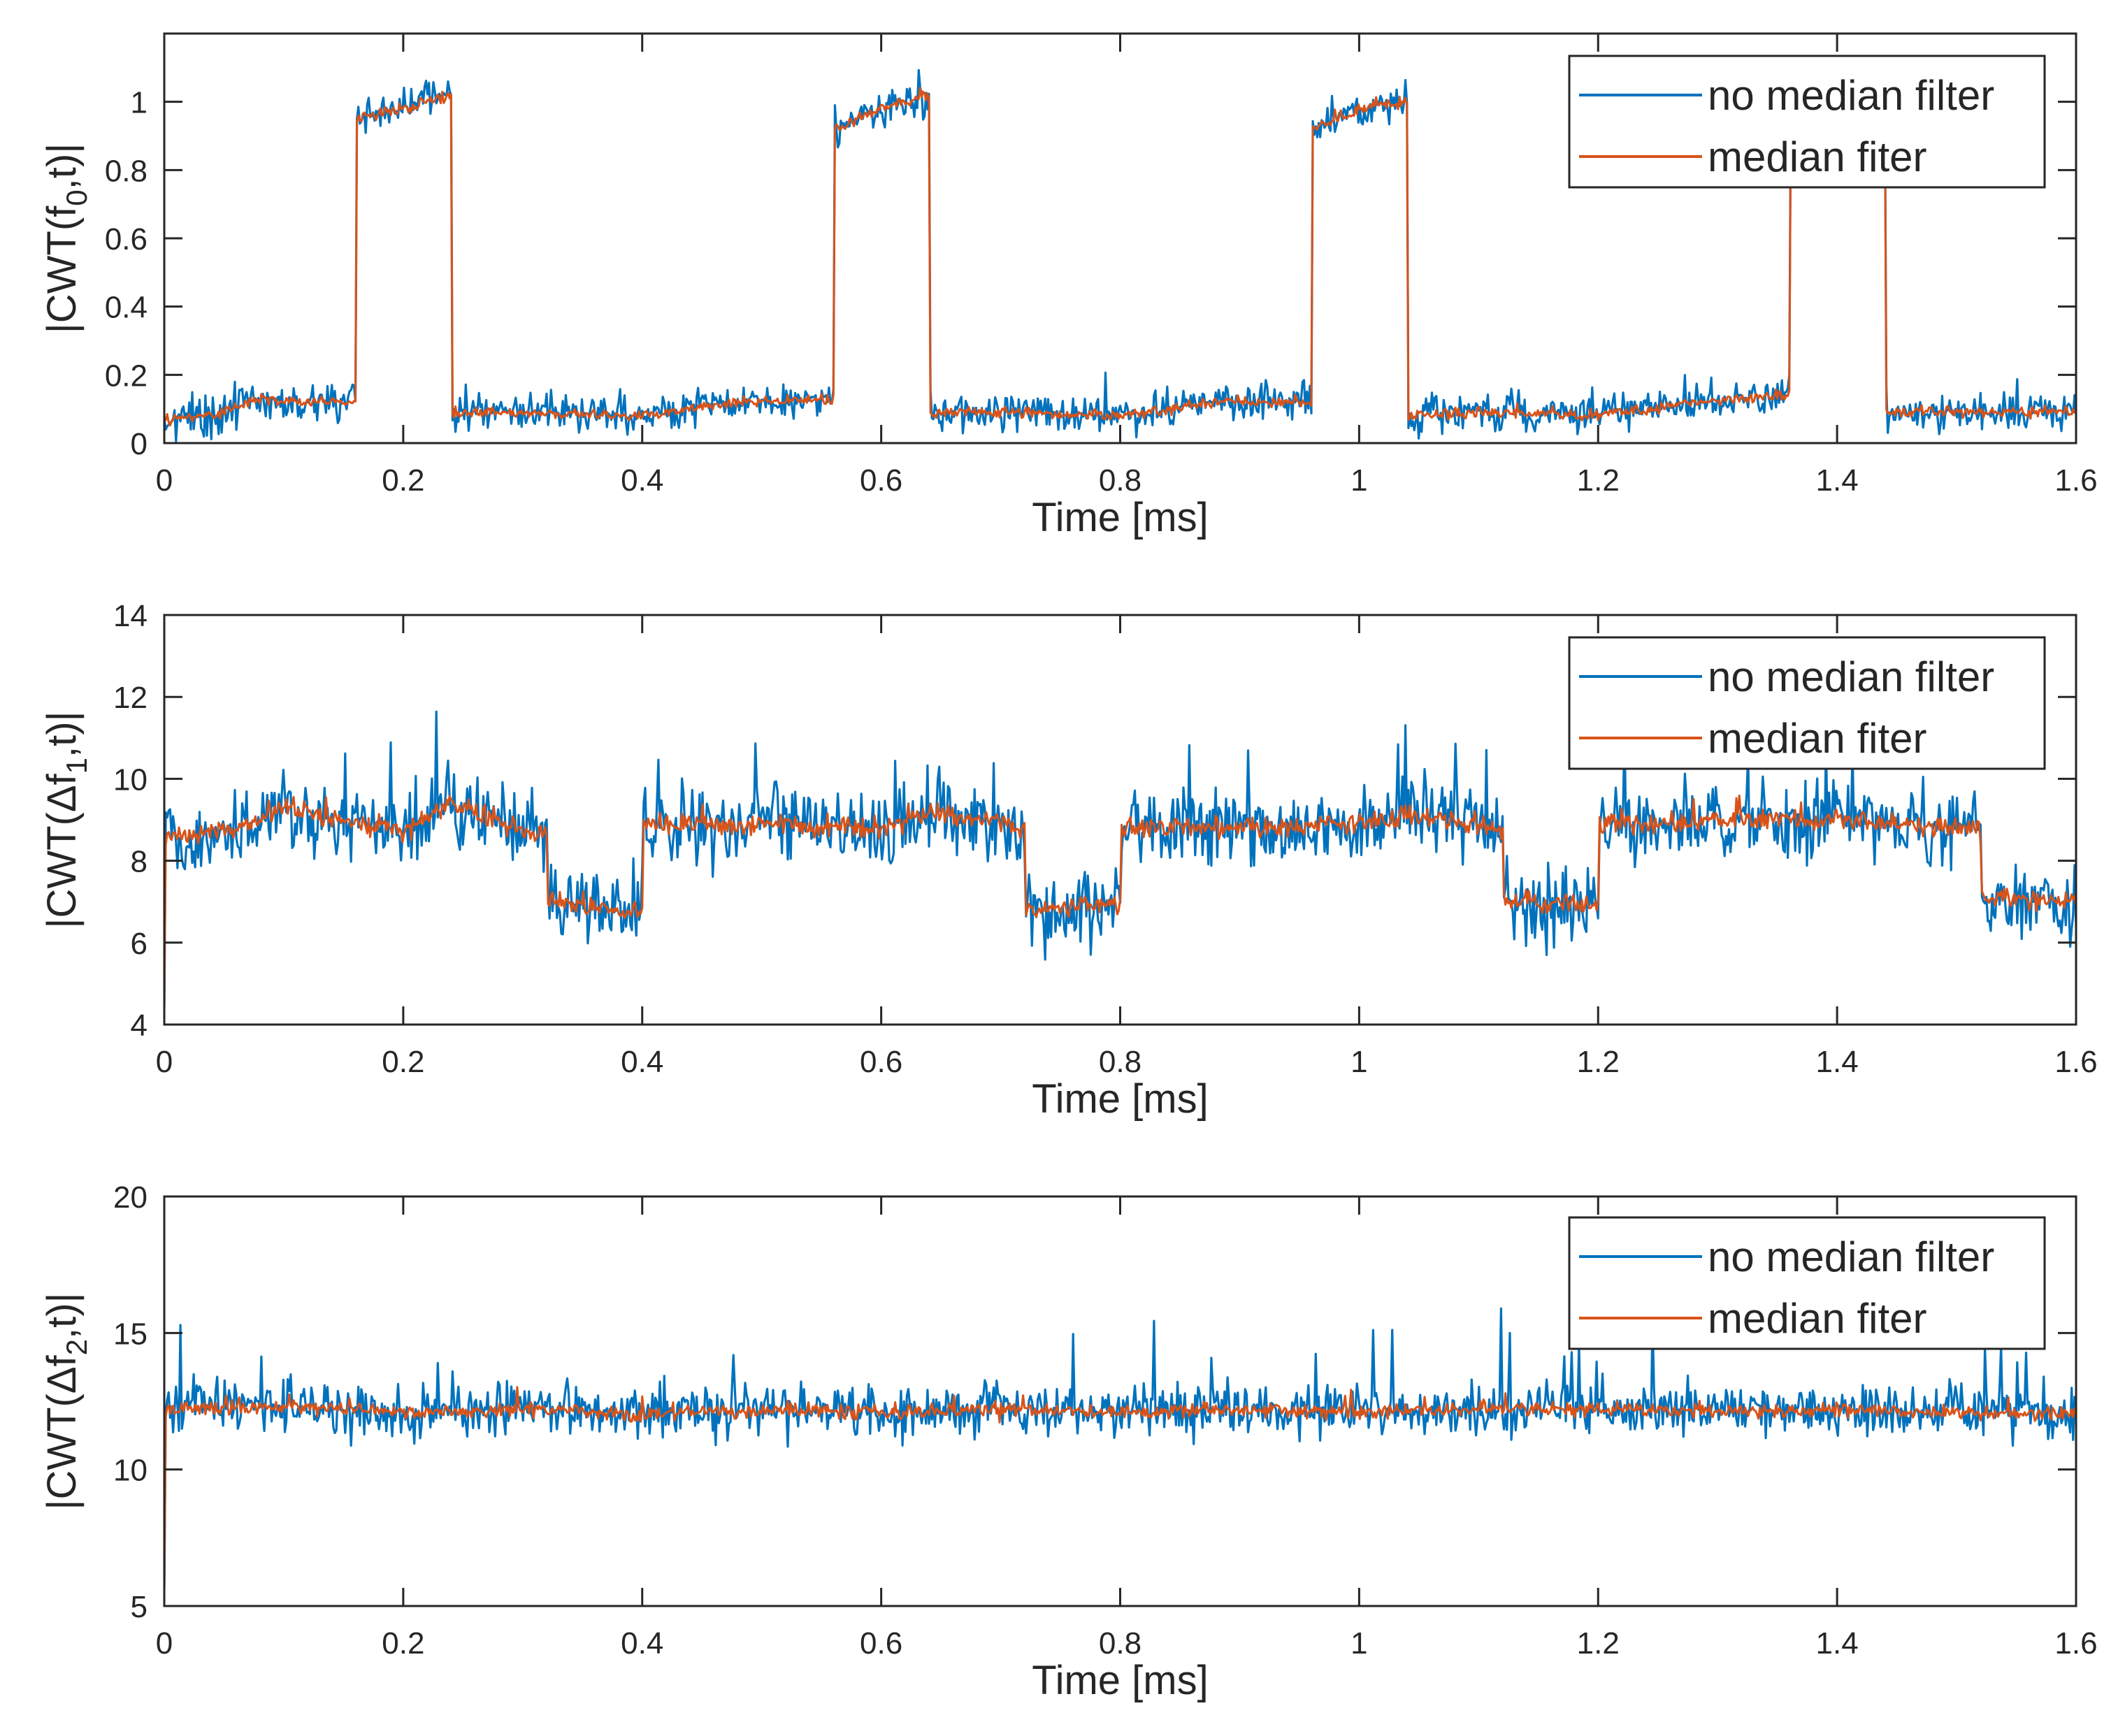 Image resolution: width=2125 pixels, height=1736 pixels. Describe the element at coordinates (1817, 1318) in the screenshot. I see `panel-bottom-legend-label-median: median fiter` at that location.